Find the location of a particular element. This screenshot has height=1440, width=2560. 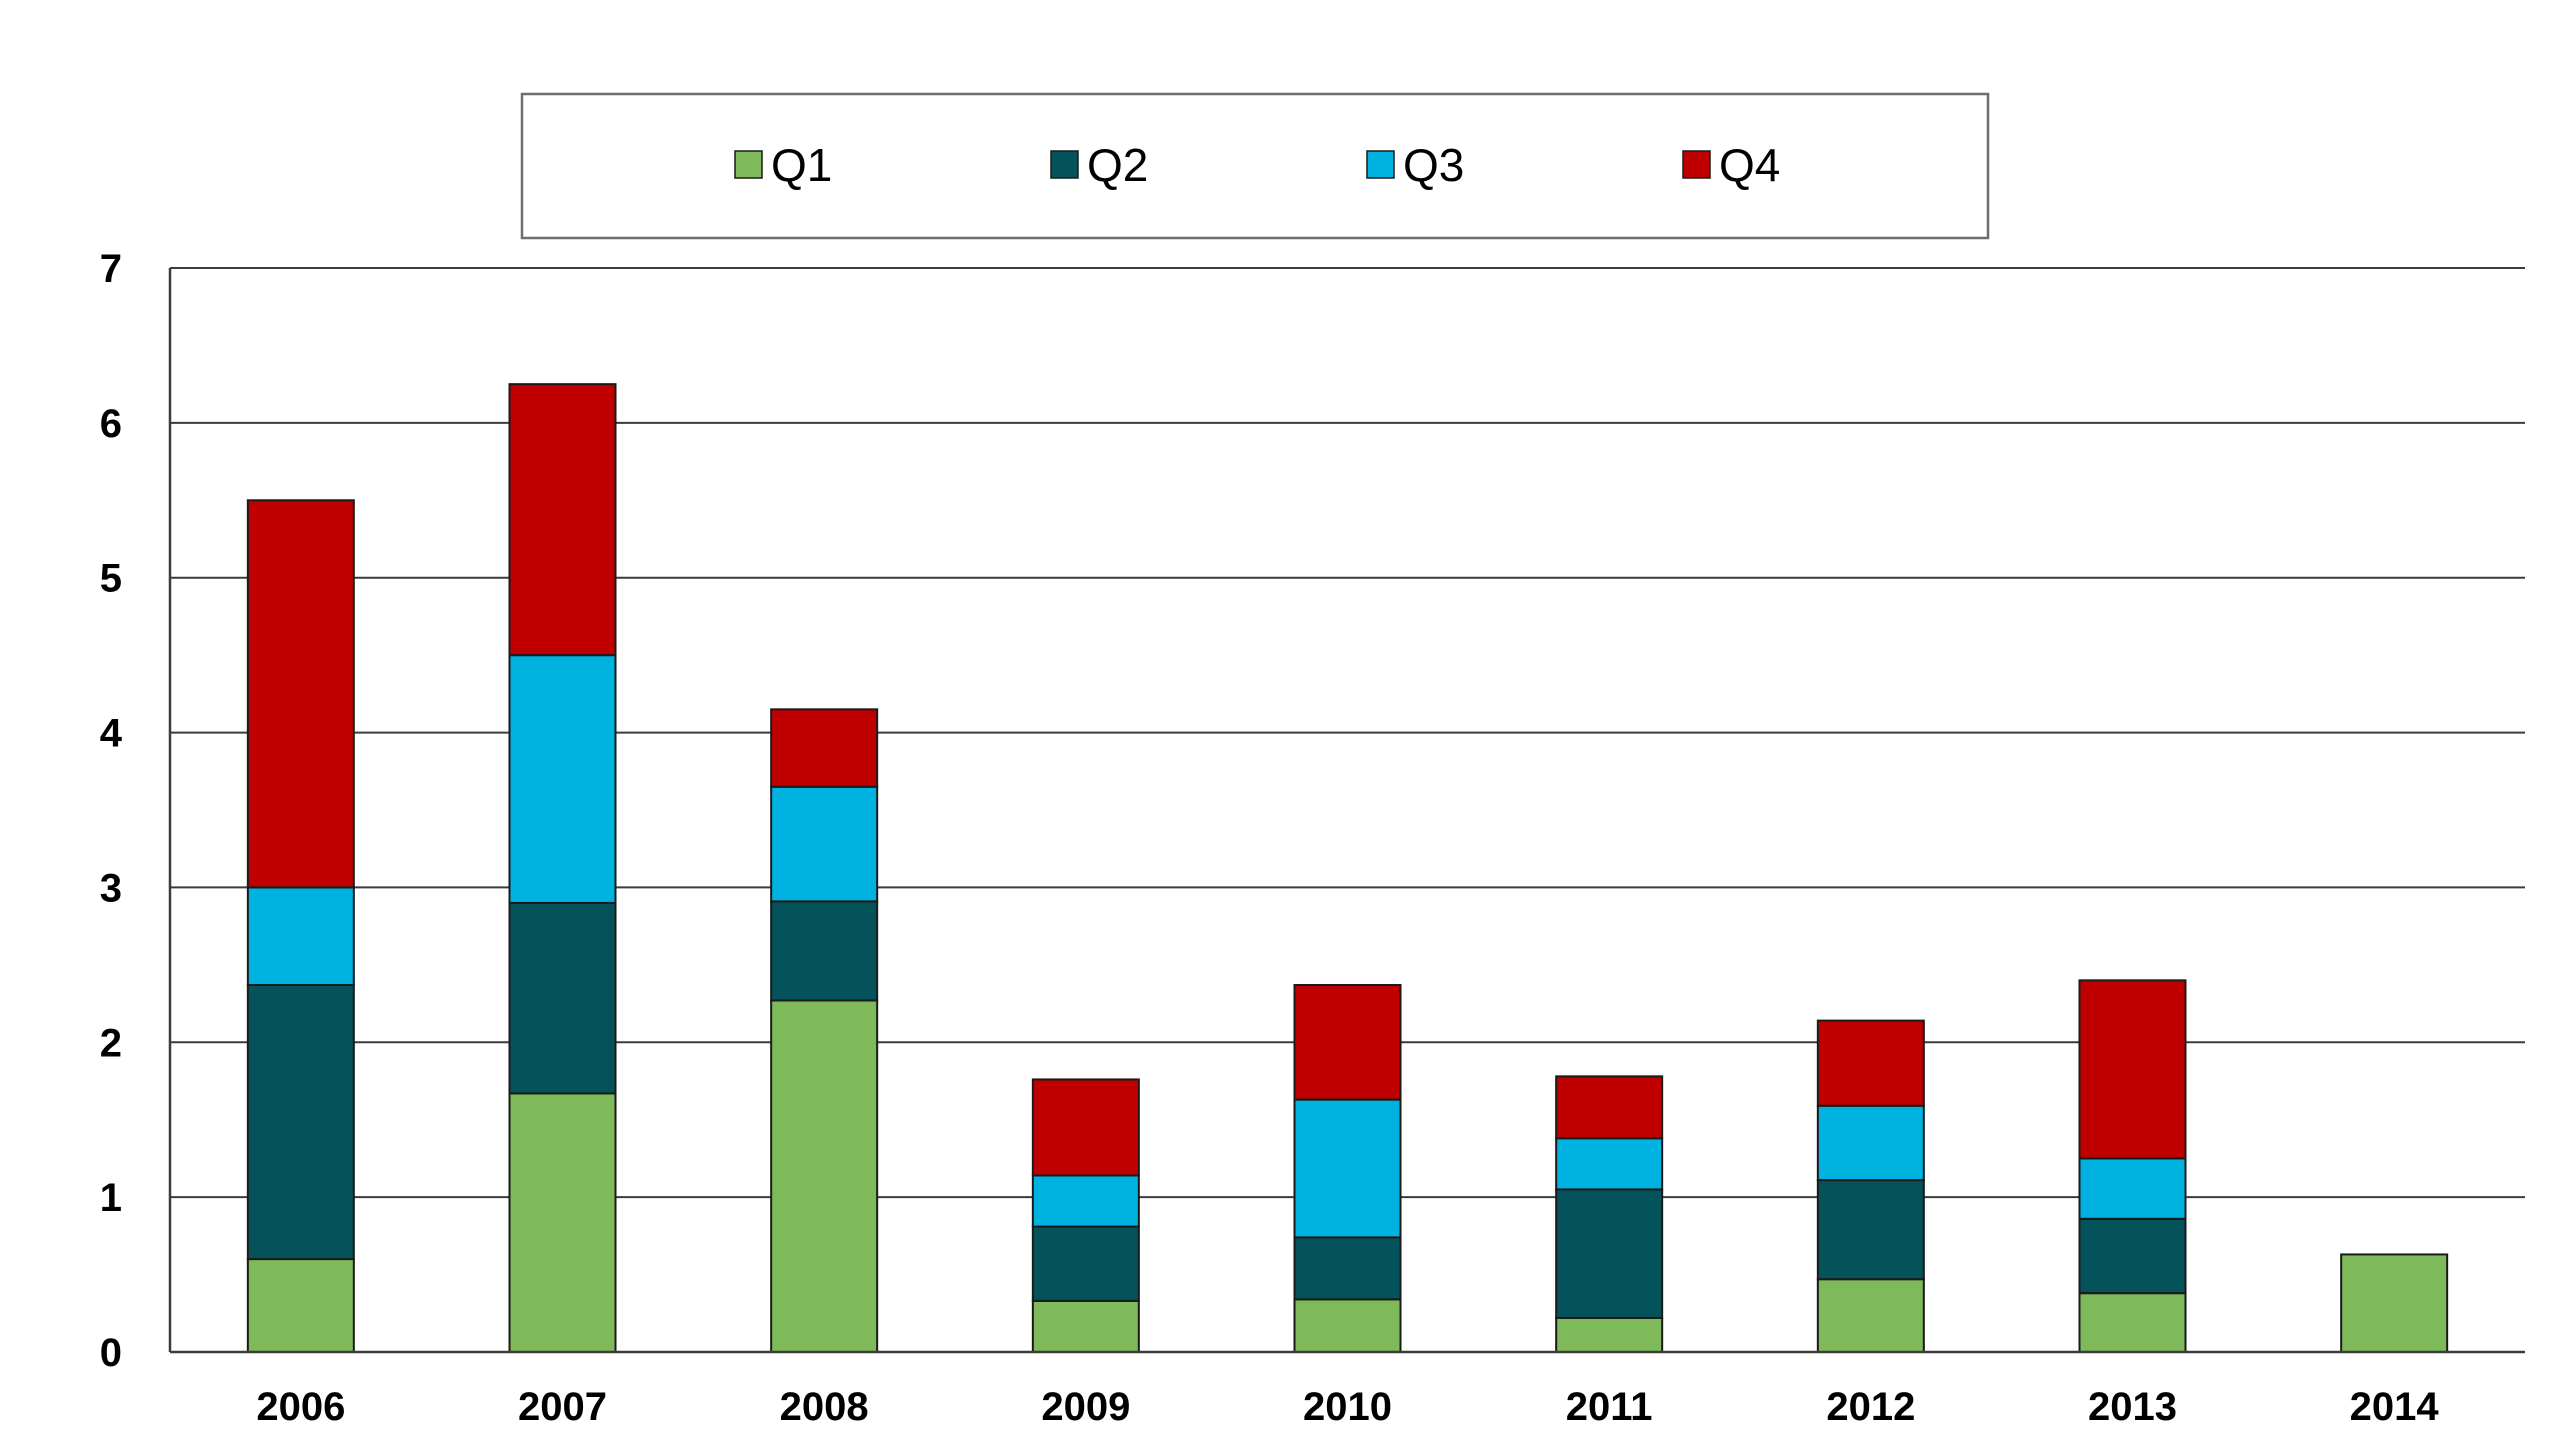

bar-2011-q1 is located at coordinates (1609, 1334).